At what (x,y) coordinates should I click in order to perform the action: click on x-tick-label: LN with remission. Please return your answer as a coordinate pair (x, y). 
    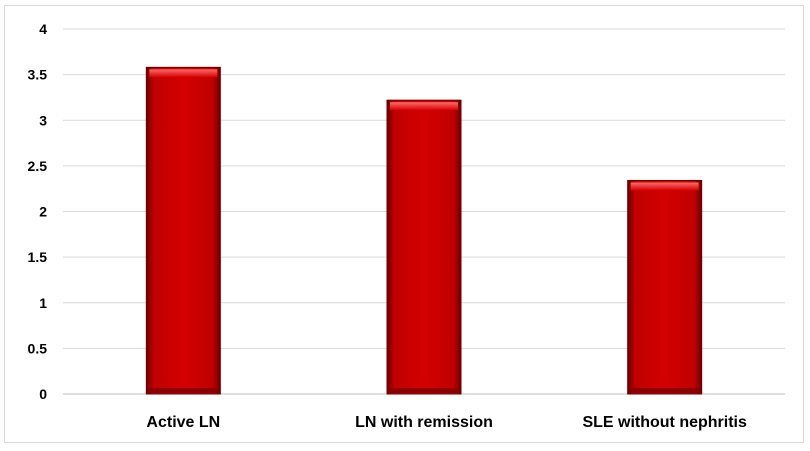
    Looking at the image, I should click on (424, 422).